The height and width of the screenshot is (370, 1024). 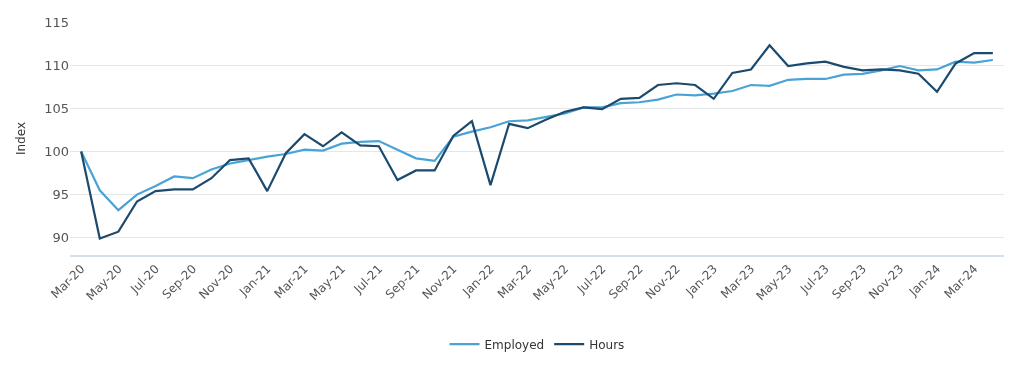 I want to click on y-tick-label: 115, so click(x=56, y=22).